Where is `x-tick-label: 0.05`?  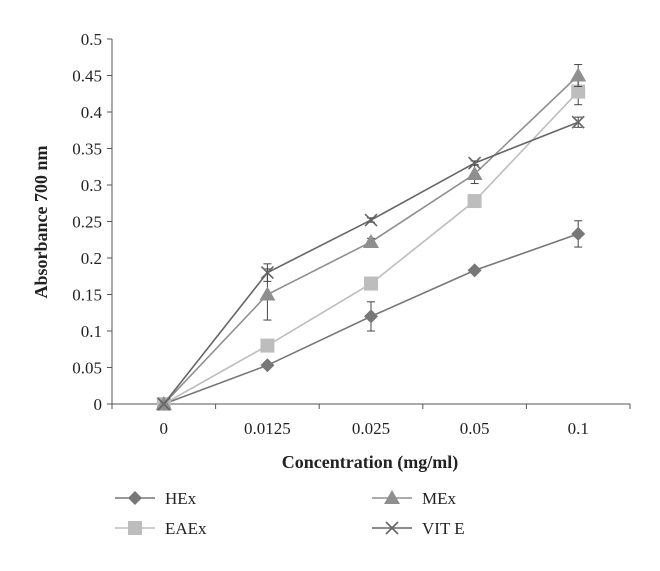
x-tick-label: 0.05 is located at coordinates (475, 428).